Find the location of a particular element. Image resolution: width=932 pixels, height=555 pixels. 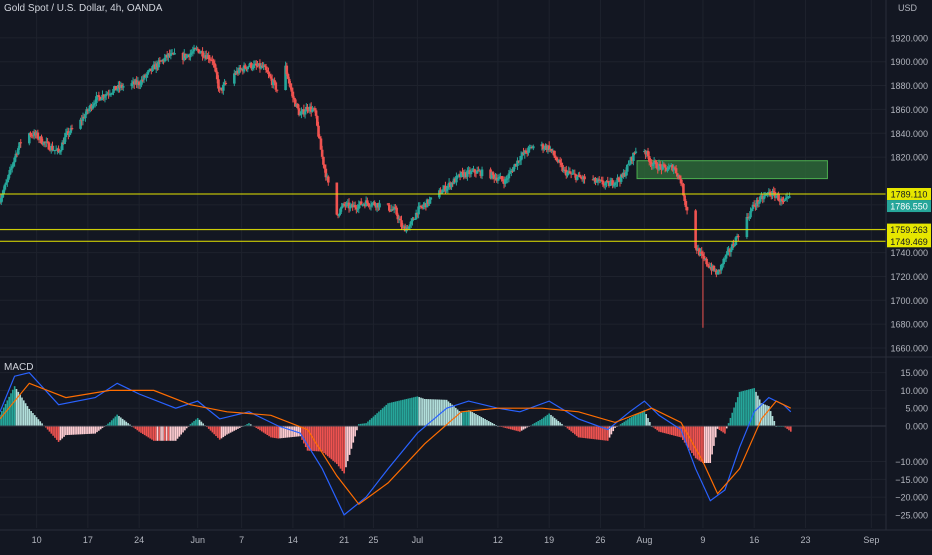

time-tick-label: Sep is located at coordinates (871, 540).